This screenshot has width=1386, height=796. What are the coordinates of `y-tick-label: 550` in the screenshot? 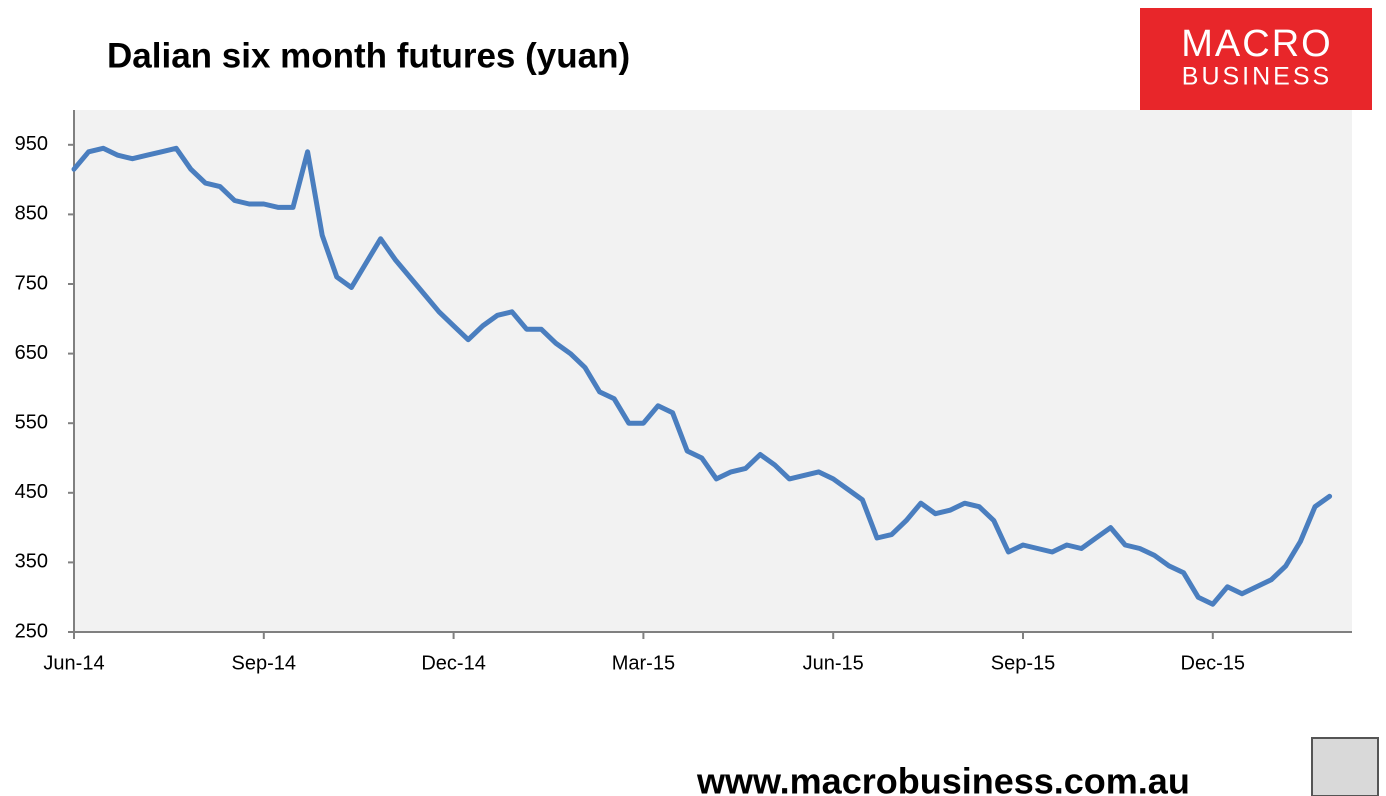 It's located at (31, 422).